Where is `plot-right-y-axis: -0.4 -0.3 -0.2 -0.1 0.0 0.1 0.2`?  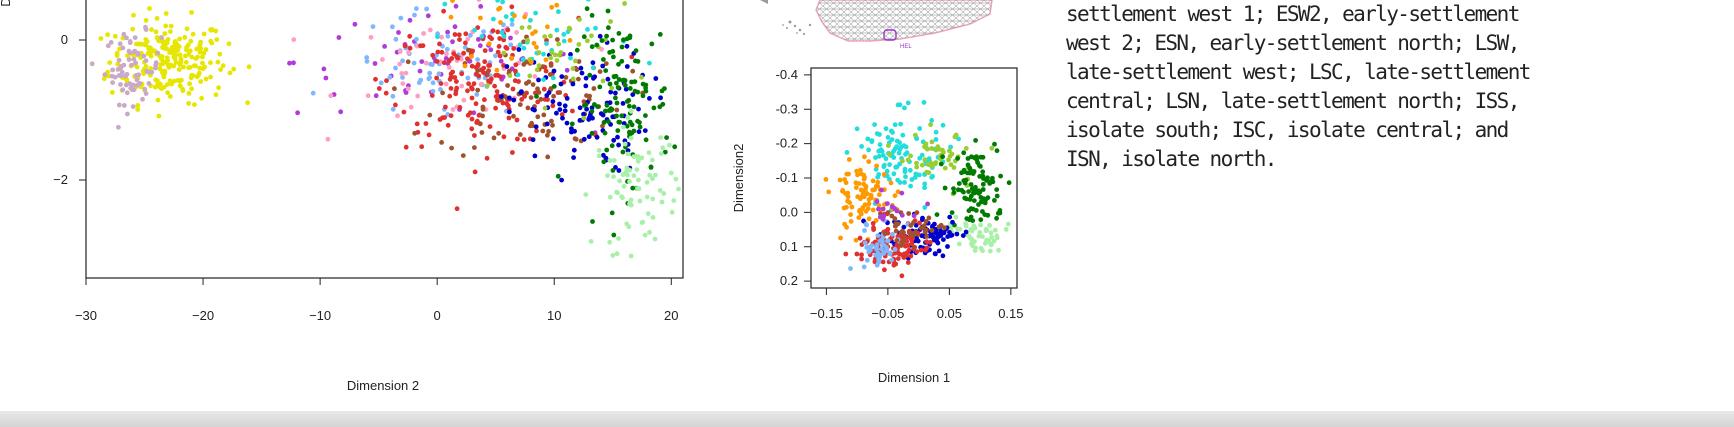 plot-right-y-axis: -0.4 -0.3 -0.2 -0.1 0.0 0.1 0.2 is located at coordinates (793, 177).